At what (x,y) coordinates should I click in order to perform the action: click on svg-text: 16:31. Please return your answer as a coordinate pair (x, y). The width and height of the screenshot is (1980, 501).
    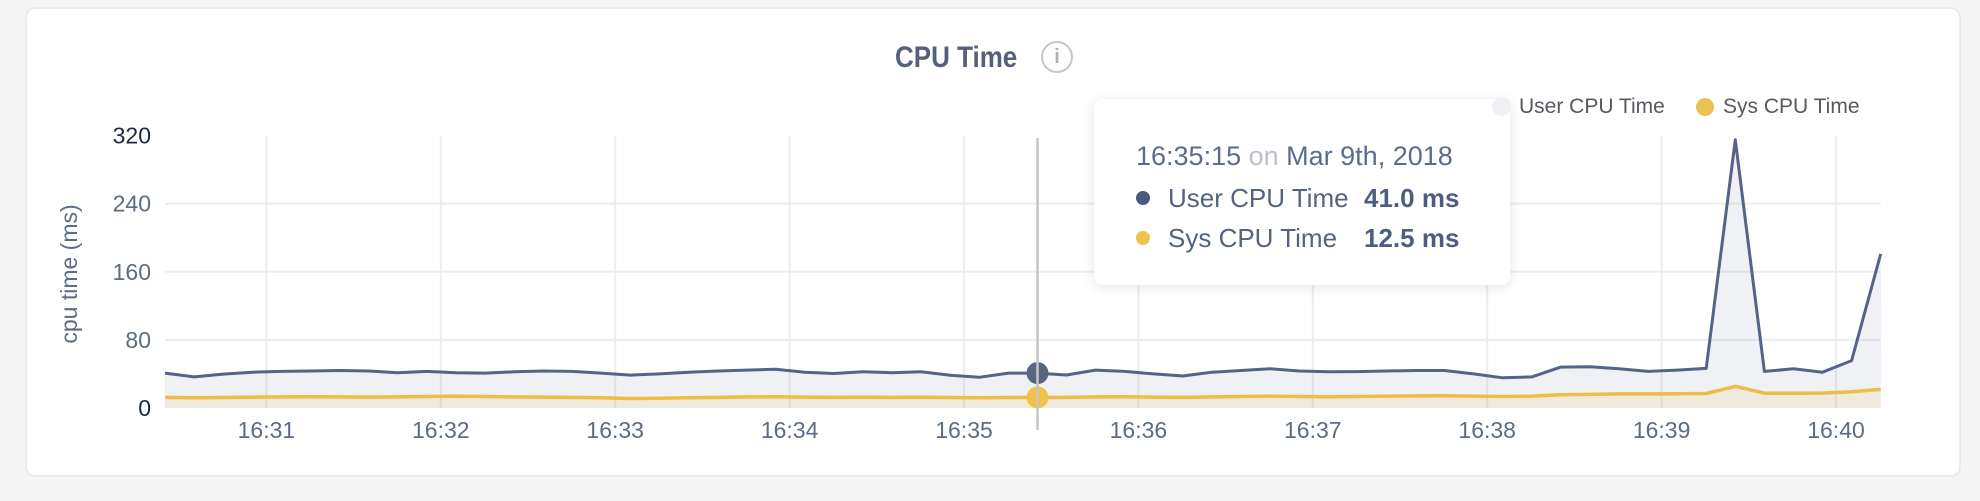
    Looking at the image, I should click on (267, 430).